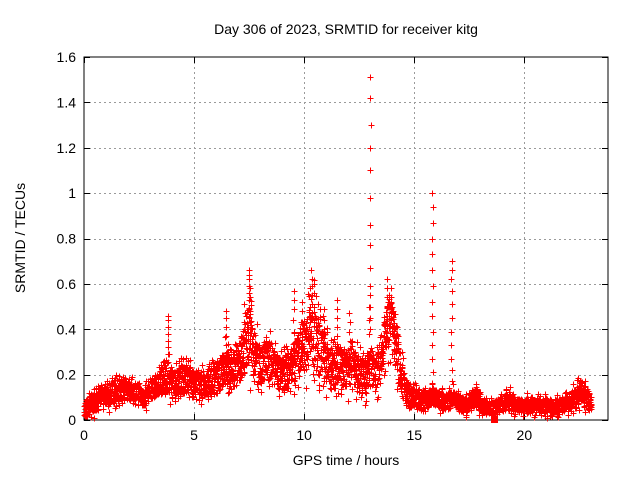 The image size is (640, 480). Describe the element at coordinates (84, 435) in the screenshot. I see `x-tick-label: 0` at that location.